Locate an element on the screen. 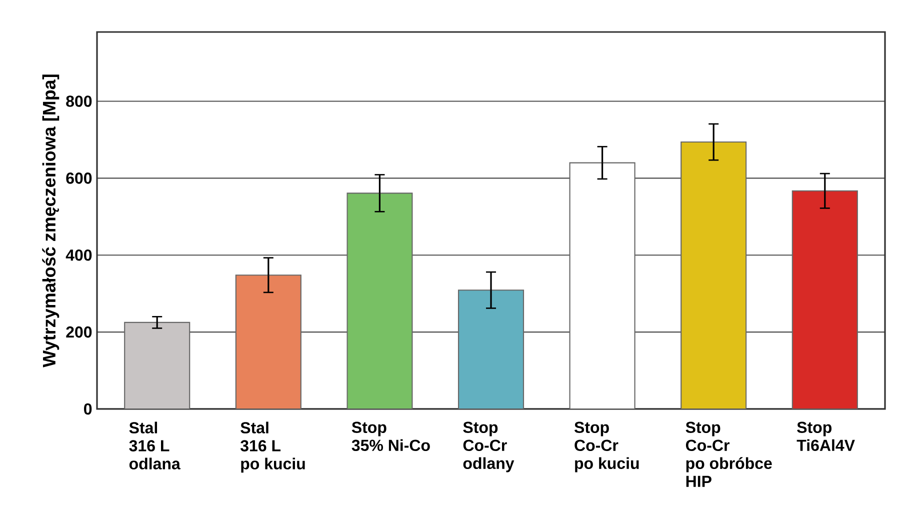 This screenshot has height=524, width=901. y-tick-label: 600 is located at coordinates (79, 178).